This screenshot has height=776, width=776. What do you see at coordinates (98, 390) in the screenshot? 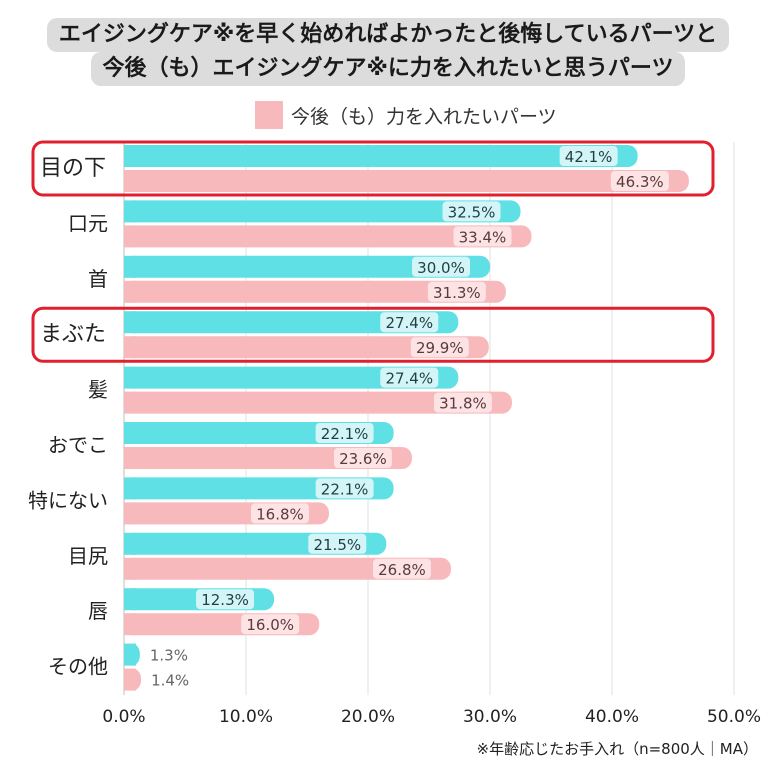
I see `category-label: 髪` at bounding box center [98, 390].